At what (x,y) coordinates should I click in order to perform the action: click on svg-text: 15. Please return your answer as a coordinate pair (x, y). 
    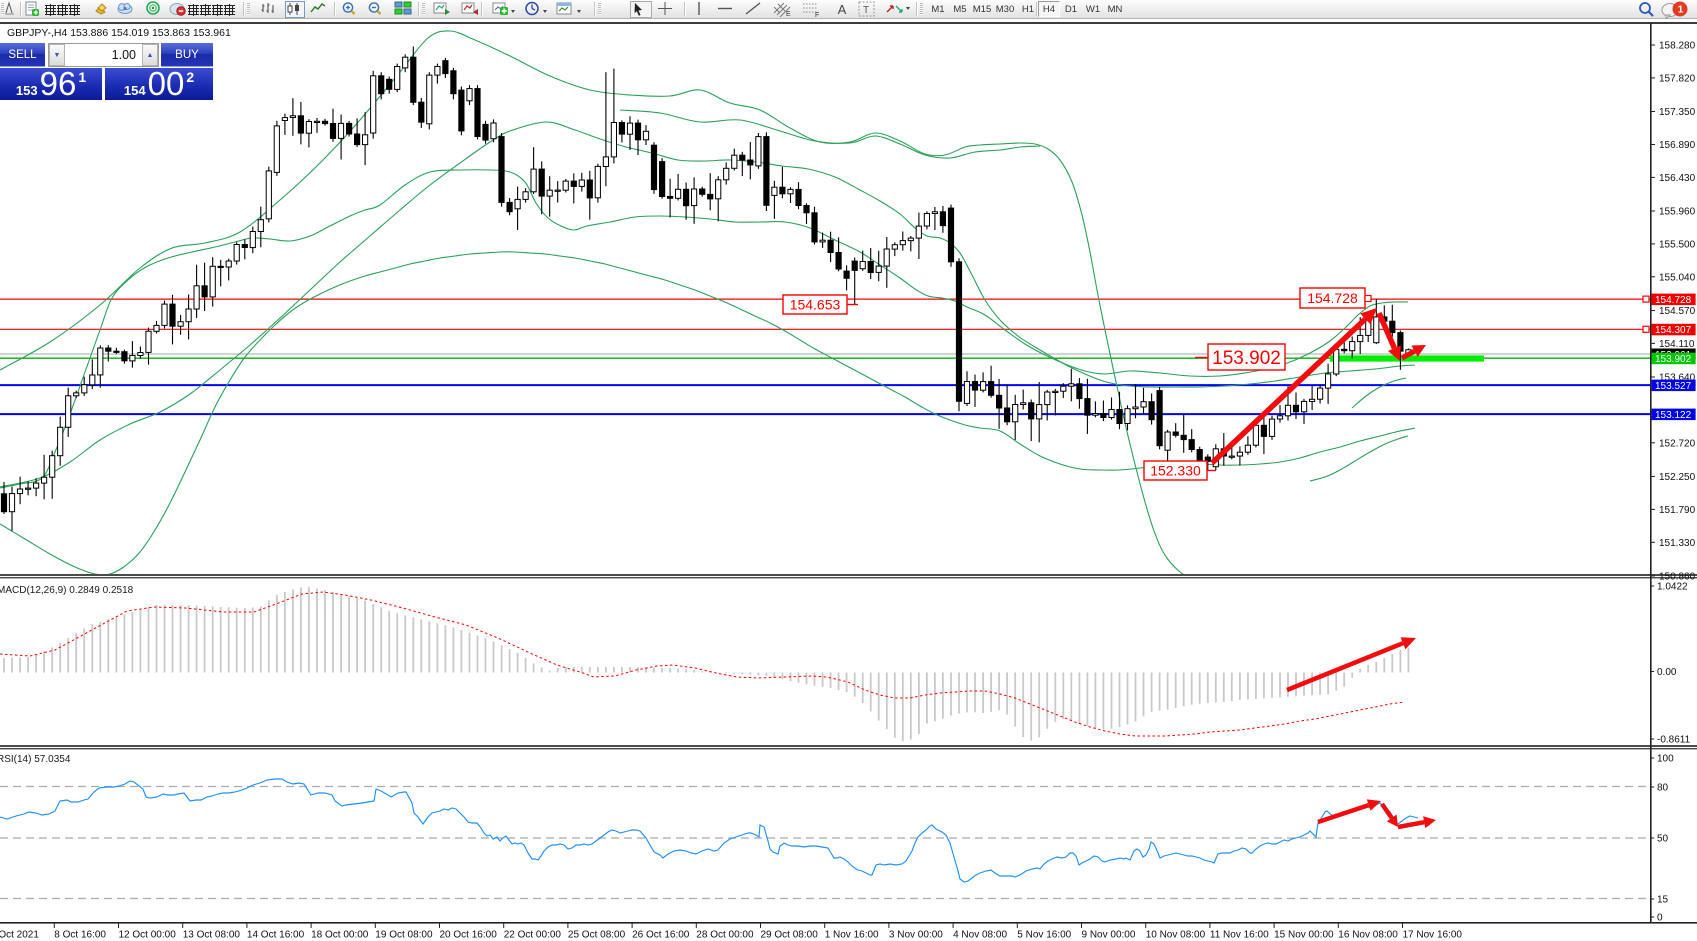
    Looking at the image, I should click on (1663, 900).